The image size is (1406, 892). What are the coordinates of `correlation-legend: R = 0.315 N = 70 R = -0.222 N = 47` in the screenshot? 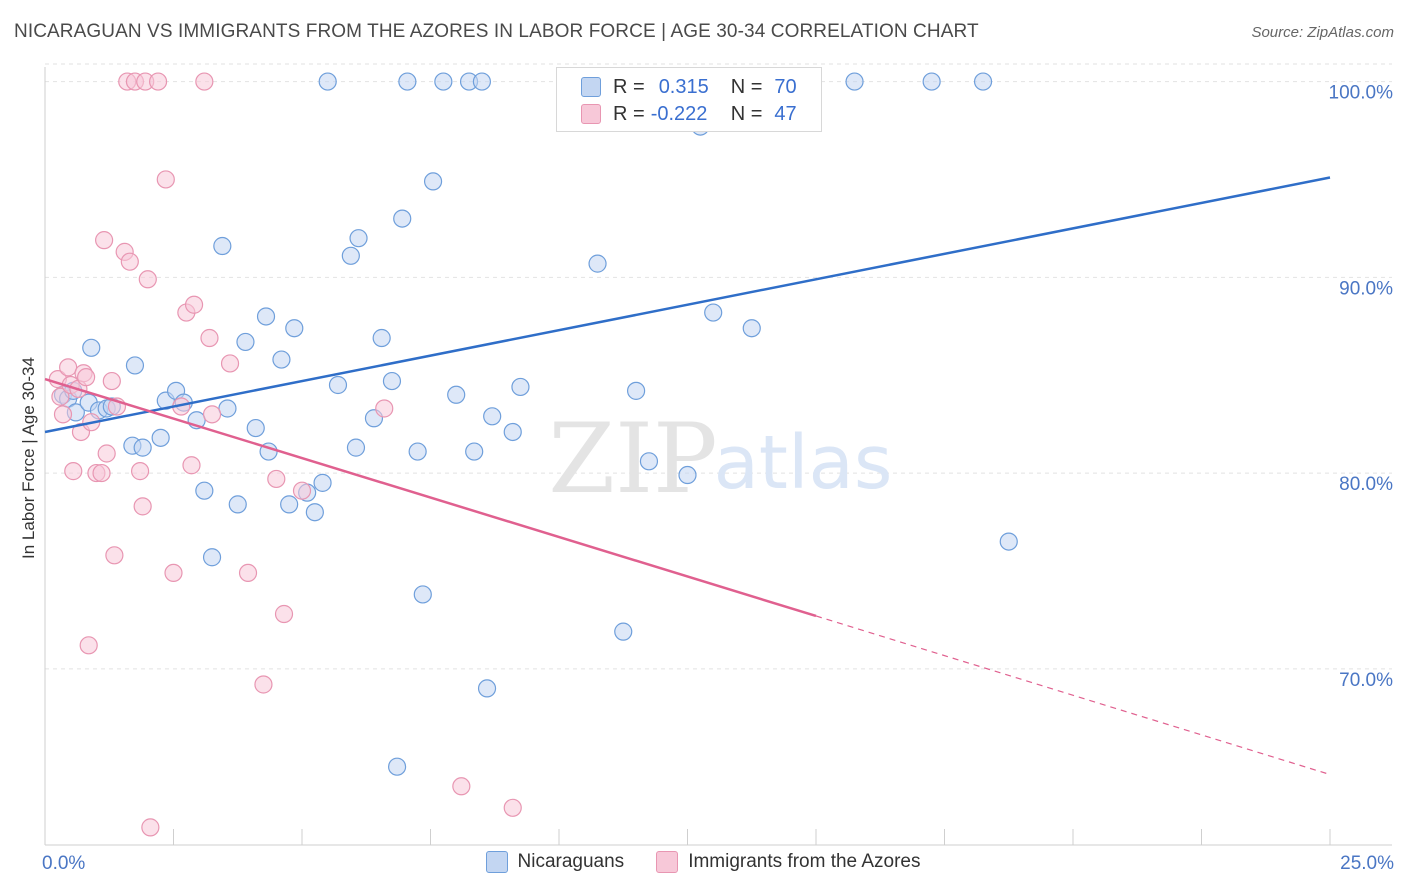 It's located at (689, 99).